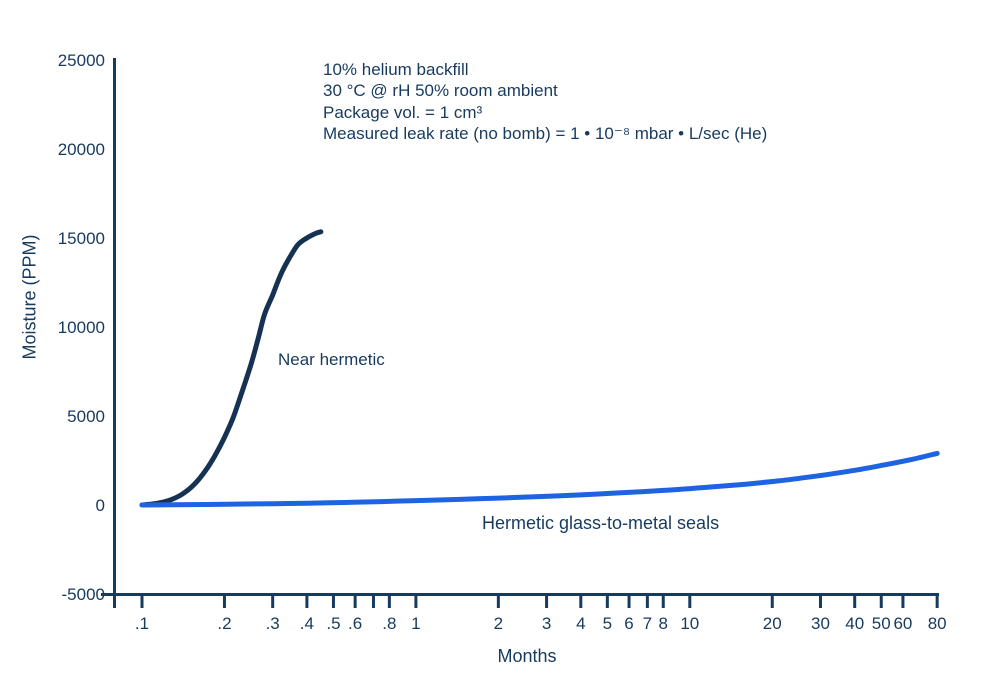 The height and width of the screenshot is (688, 989). What do you see at coordinates (333, 623) in the screenshot?
I see `x-tick-label: .5` at bounding box center [333, 623].